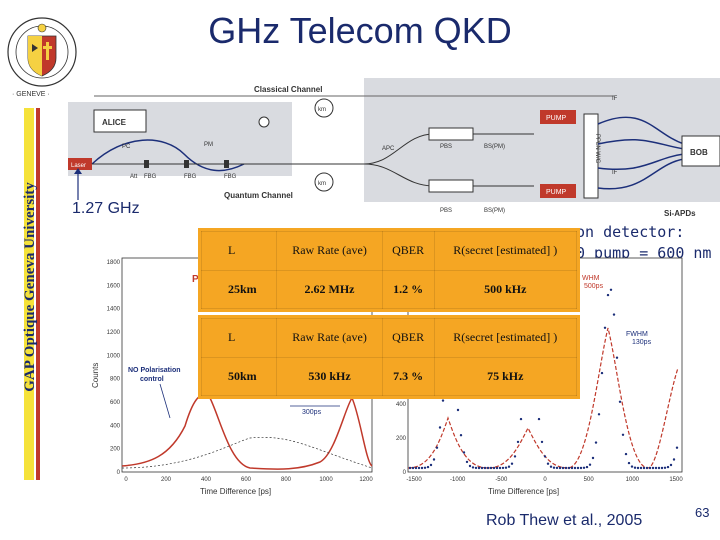 This screenshot has height=540, width=720. I want to click on right-y-tick-label: 200, so click(401, 439).